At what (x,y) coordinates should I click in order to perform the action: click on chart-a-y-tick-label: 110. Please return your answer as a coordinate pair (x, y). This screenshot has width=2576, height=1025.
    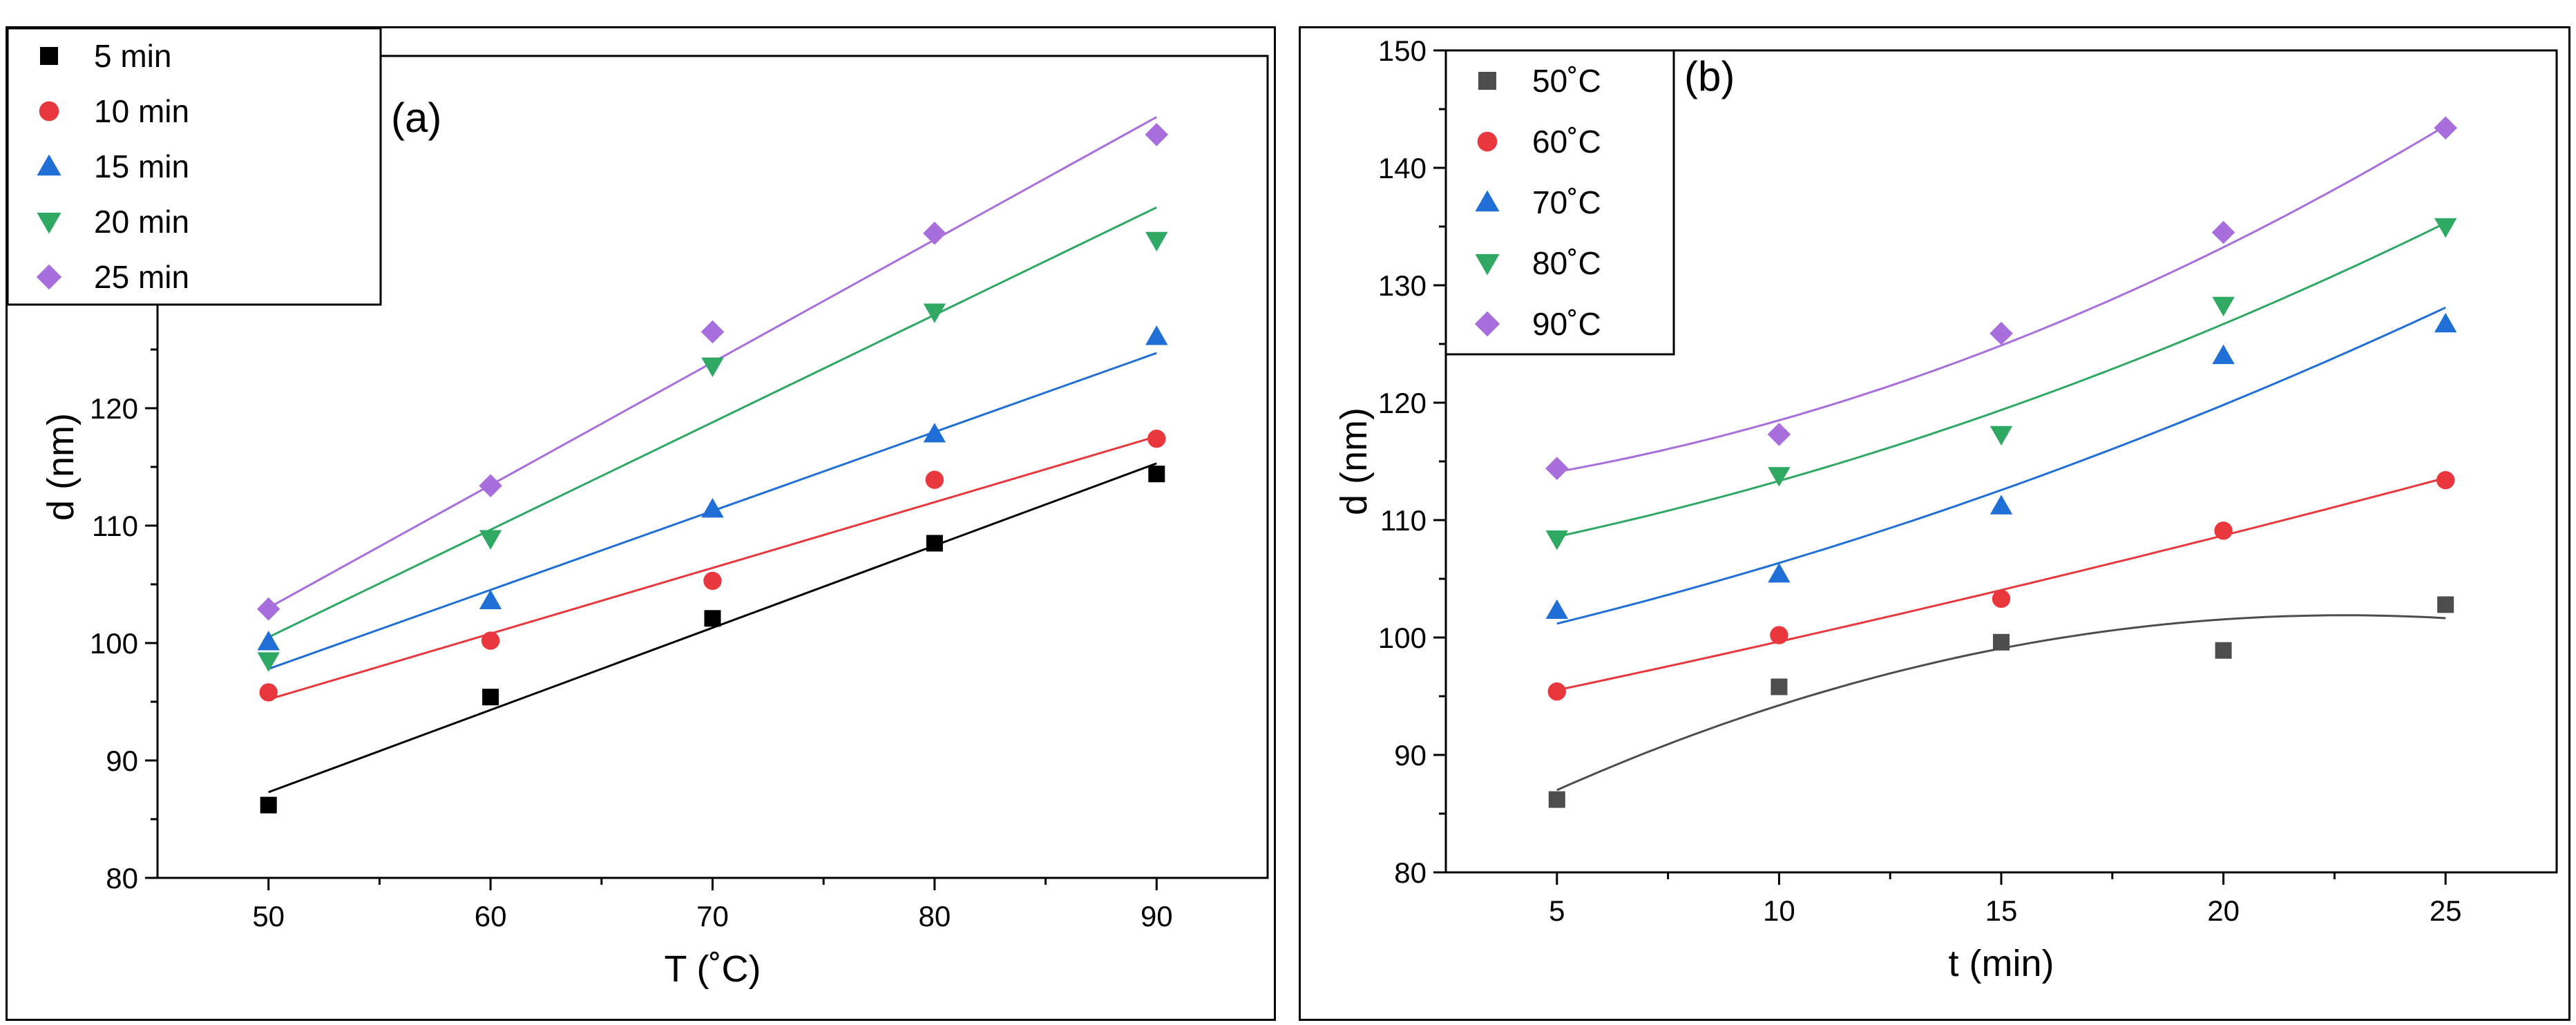
    Looking at the image, I should click on (115, 526).